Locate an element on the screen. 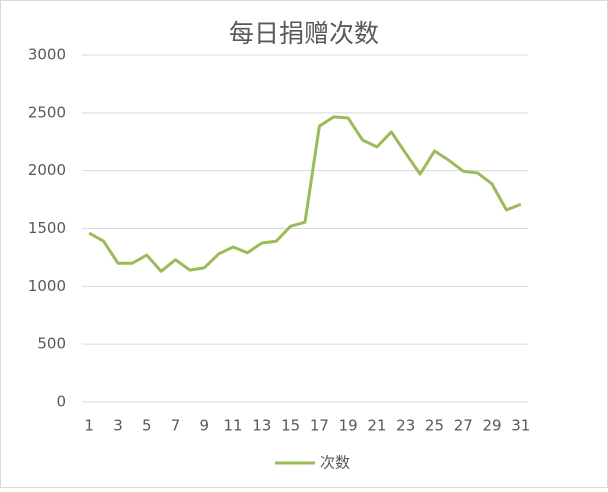 The width and height of the screenshot is (608, 492). y-tick-label: 2000 is located at coordinates (47, 170).